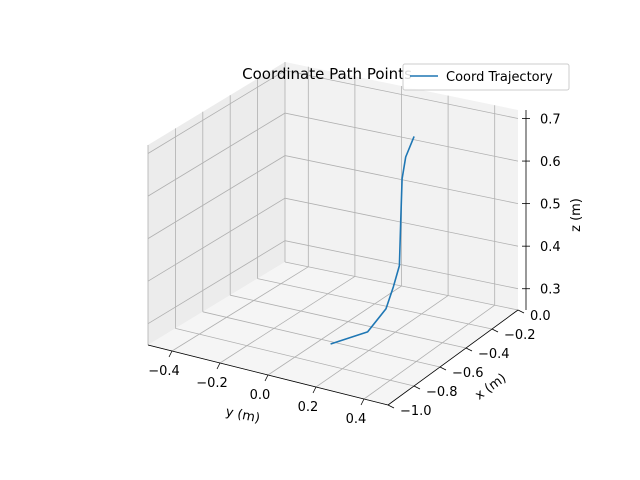 The image size is (640, 480). Describe the element at coordinates (540, 316) in the screenshot. I see `x-tick-label-5: 0.0` at that location.